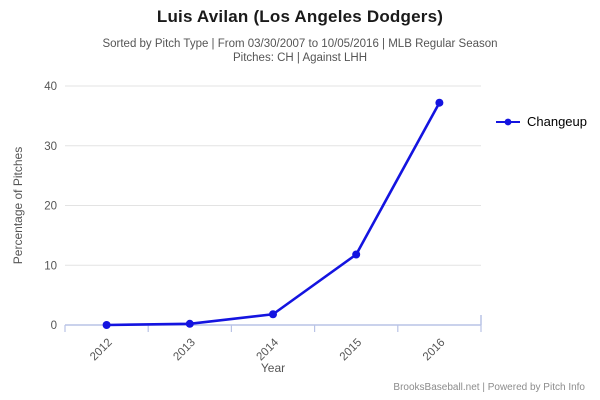  Describe the element at coordinates (351, 350) in the screenshot. I see `x-tick-label-2015: 2015` at that location.